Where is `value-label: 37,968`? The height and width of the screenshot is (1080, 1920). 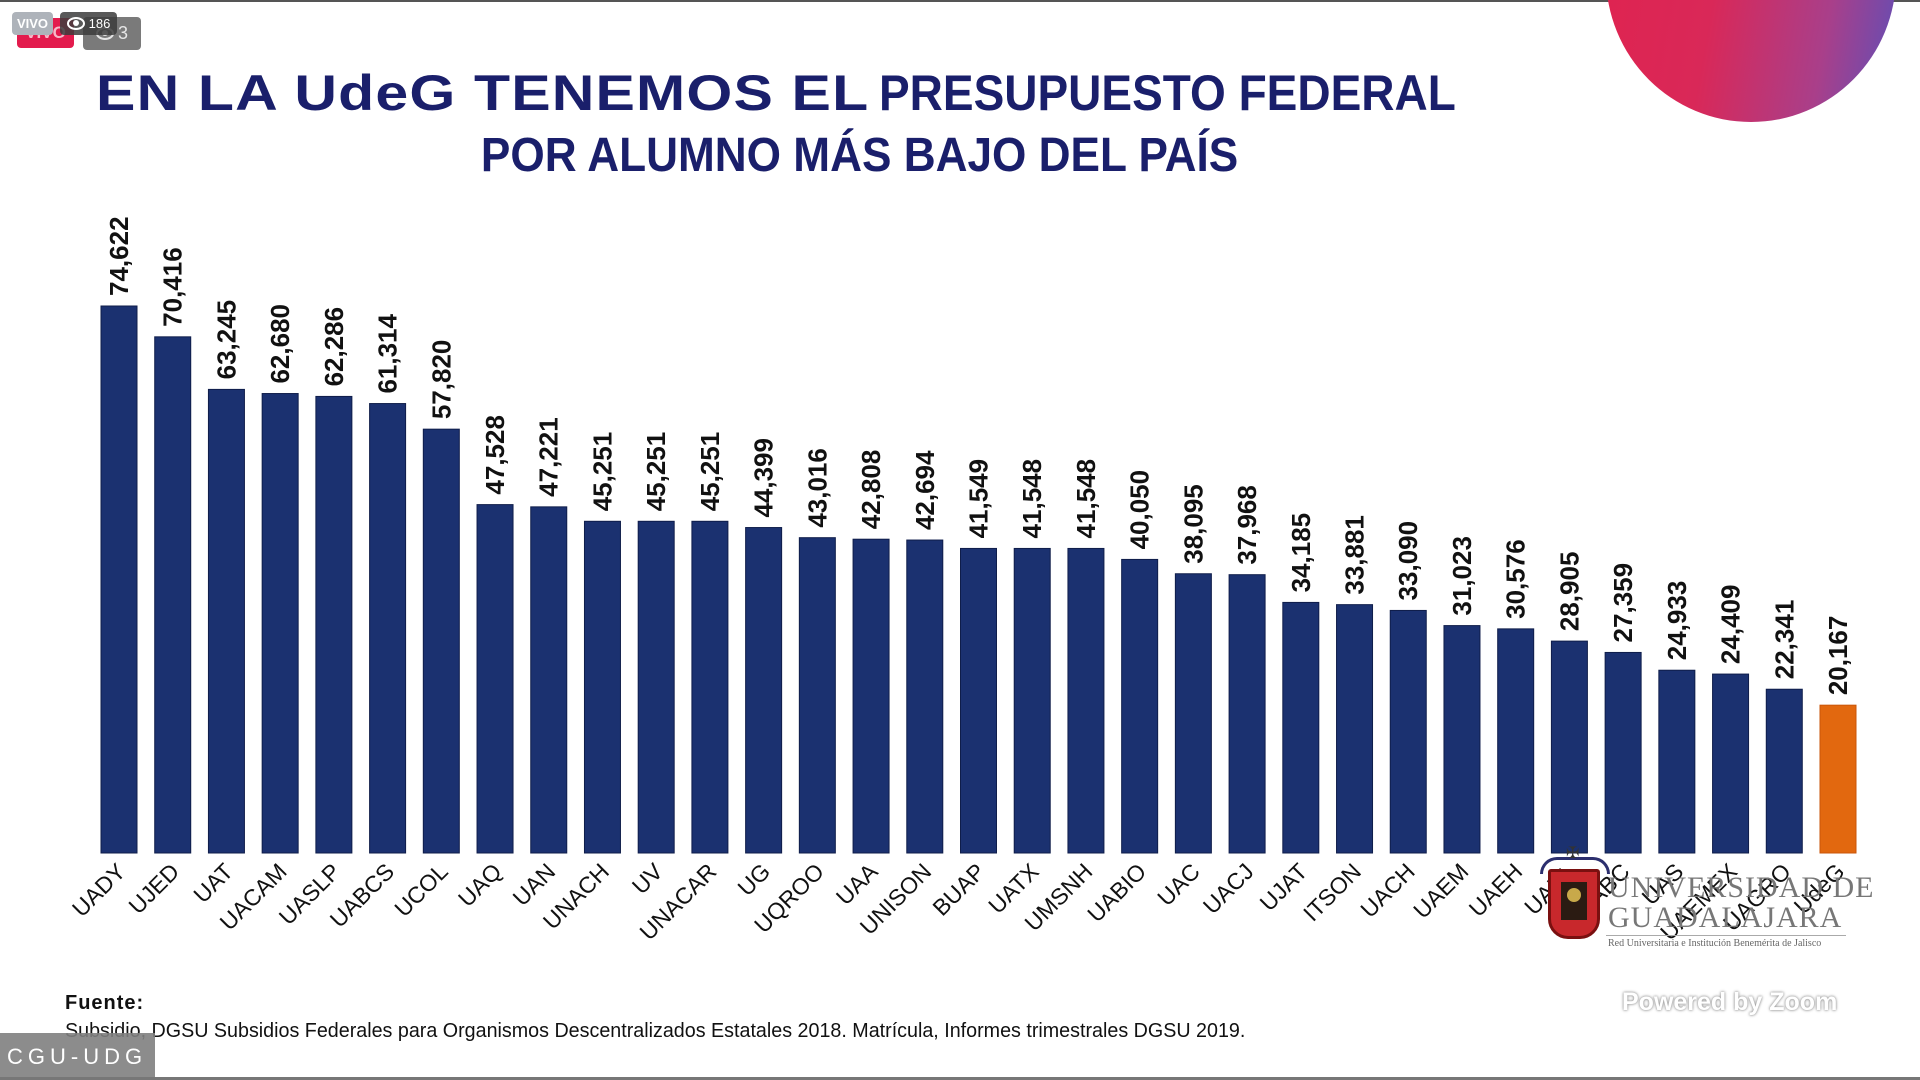 value-label: 37,968 is located at coordinates (1247, 525).